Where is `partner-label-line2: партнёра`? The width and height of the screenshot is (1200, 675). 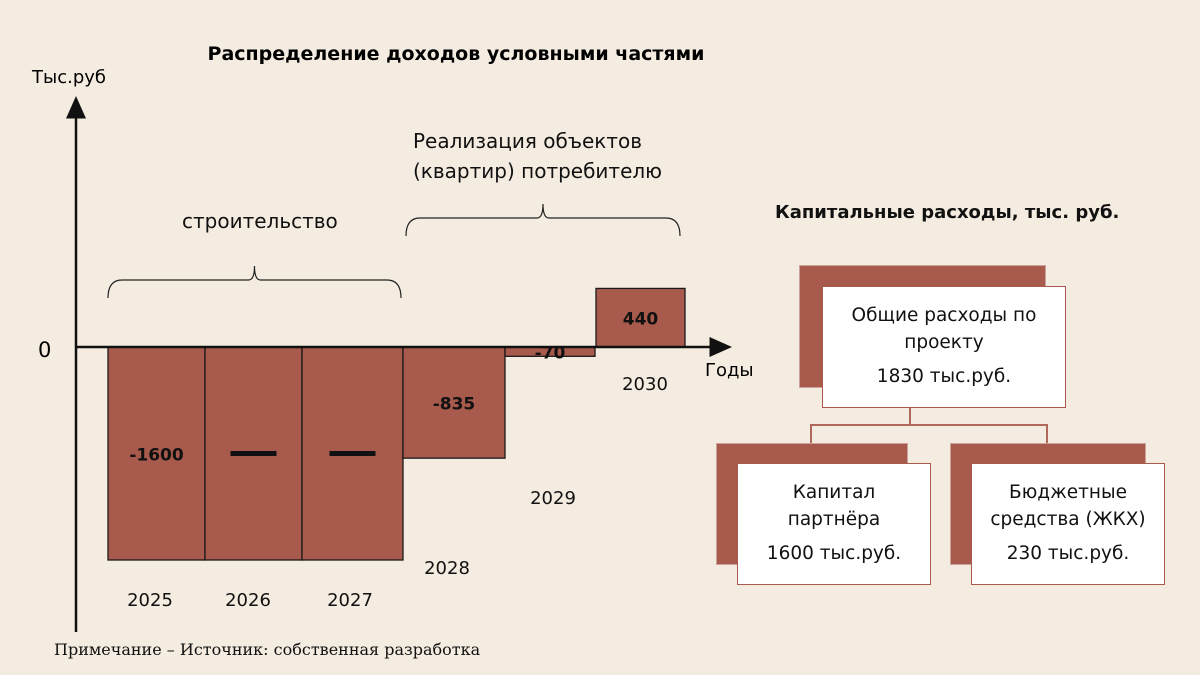 partner-label-line2: партнёра is located at coordinates (834, 519).